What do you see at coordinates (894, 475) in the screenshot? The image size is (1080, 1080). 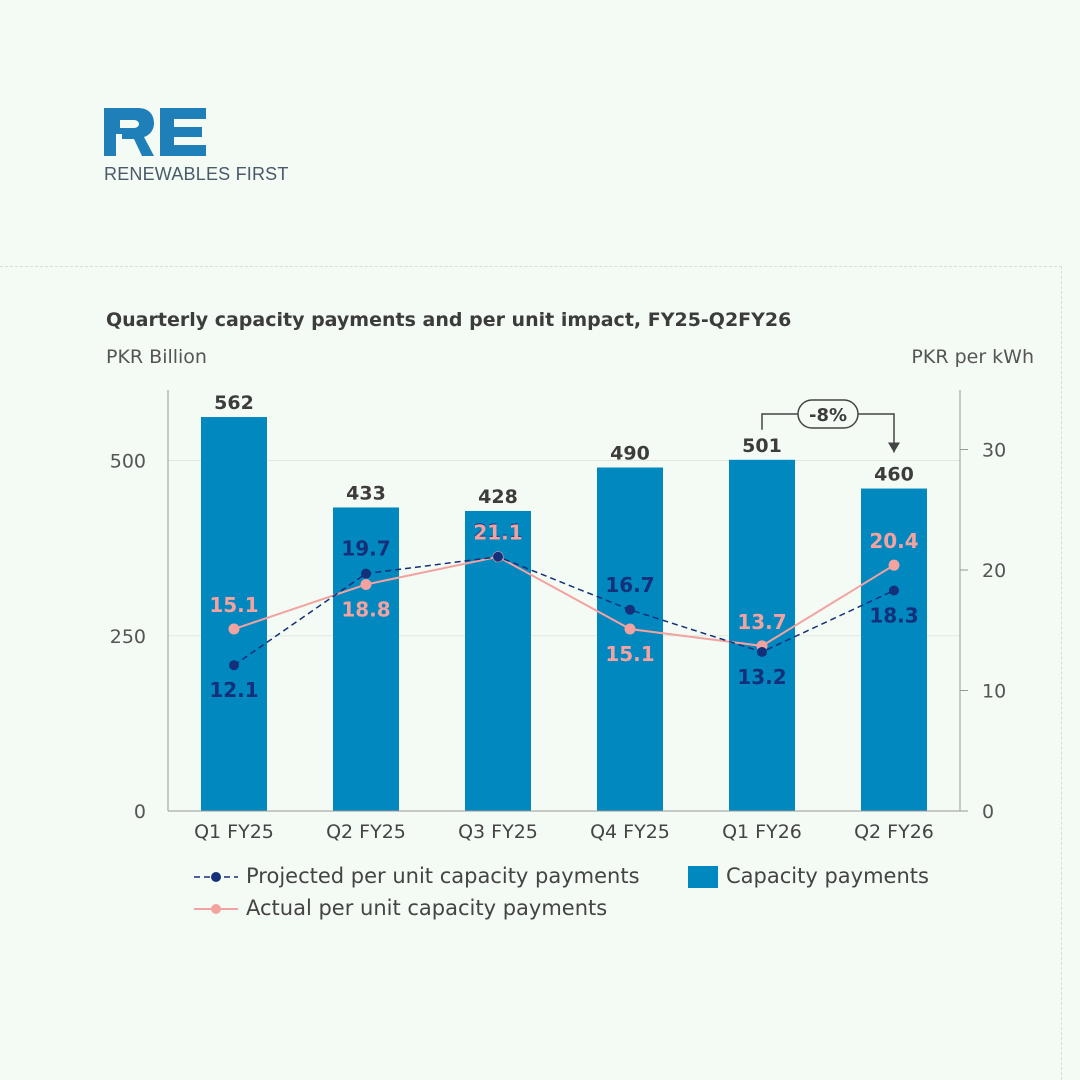 I see `bar-value-label: 460` at bounding box center [894, 475].